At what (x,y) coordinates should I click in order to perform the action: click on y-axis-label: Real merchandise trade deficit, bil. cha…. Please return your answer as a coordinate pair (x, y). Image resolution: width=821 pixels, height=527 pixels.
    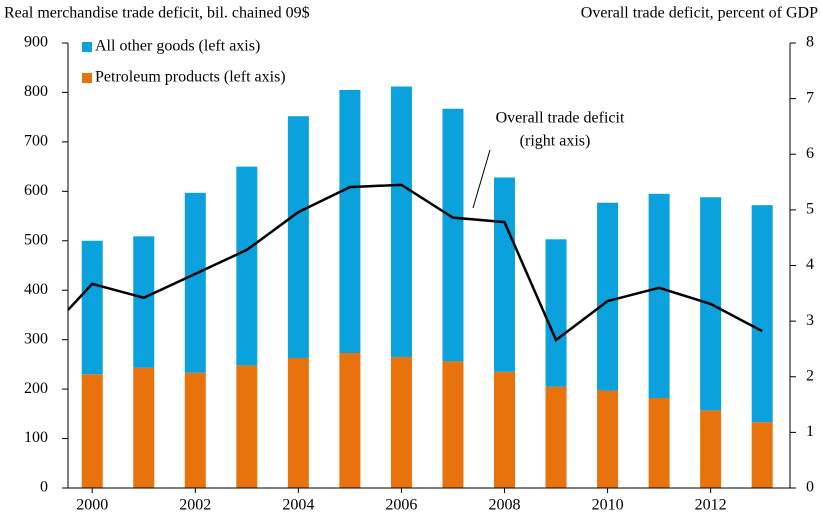
    Looking at the image, I should click on (157, 13).